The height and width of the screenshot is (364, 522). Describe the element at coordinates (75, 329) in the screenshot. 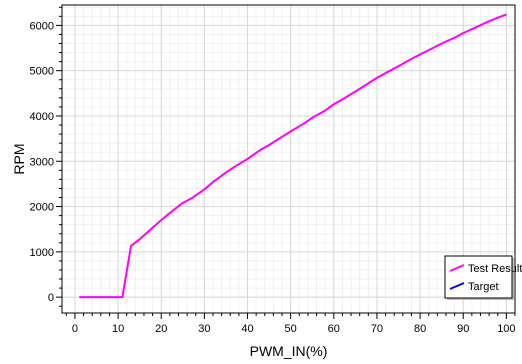

I see `x-tick-label: 0` at that location.